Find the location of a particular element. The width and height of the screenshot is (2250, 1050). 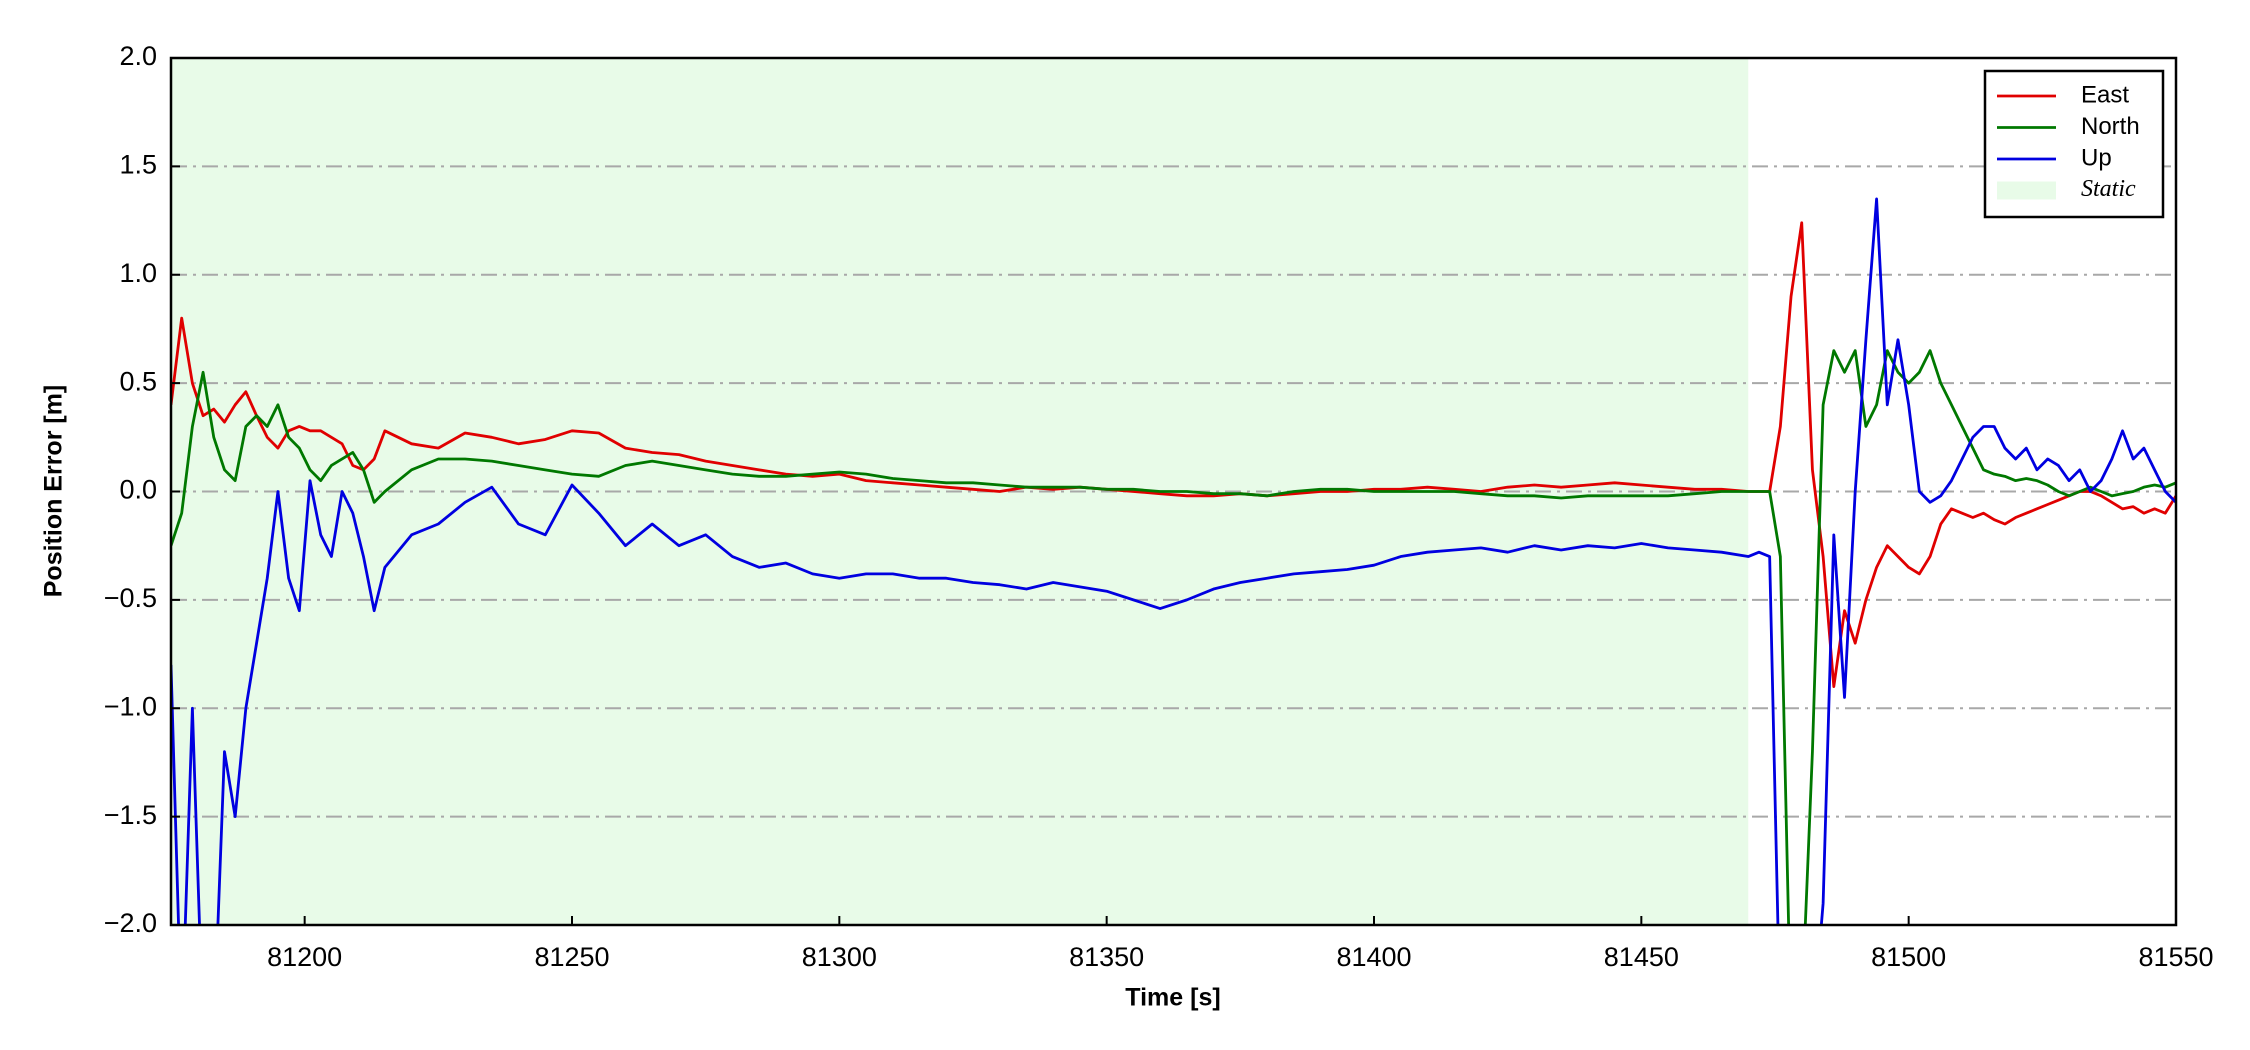

y-tick-label: 1.5 is located at coordinates (138, 165).